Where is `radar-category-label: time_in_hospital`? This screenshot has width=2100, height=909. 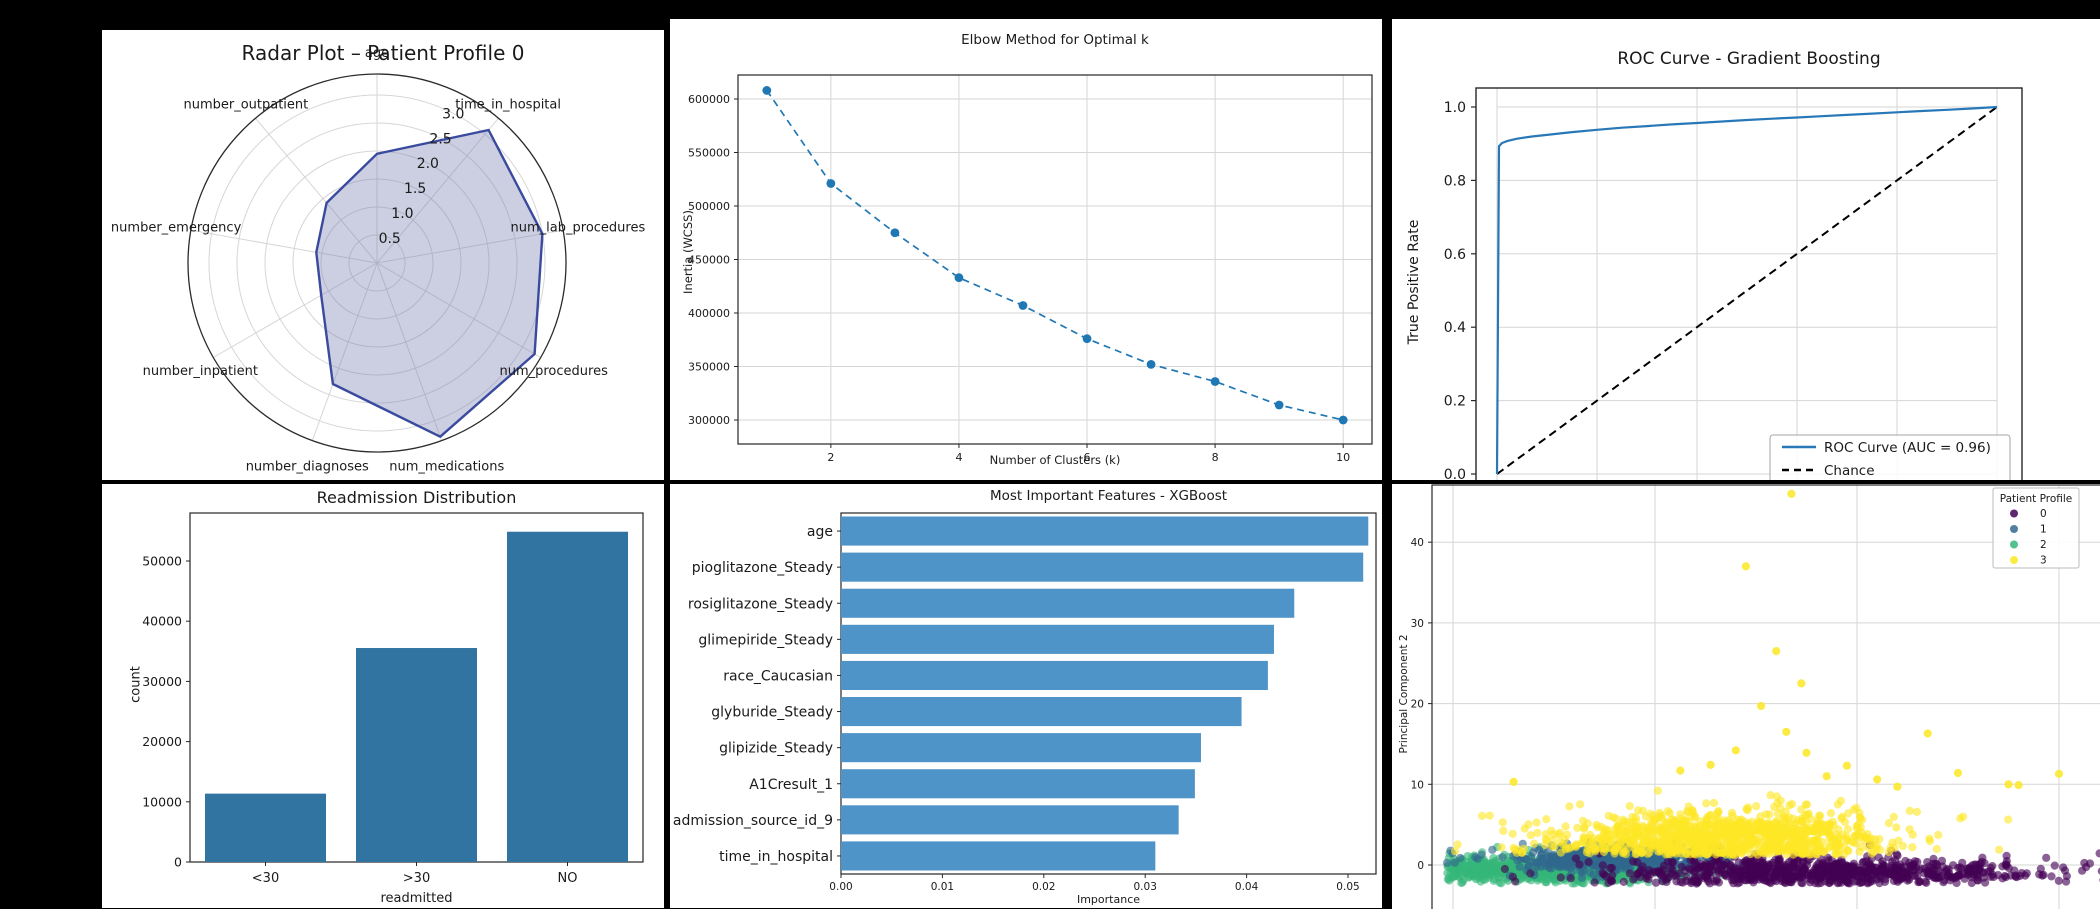 radar-category-label: time_in_hospital is located at coordinates (508, 105).